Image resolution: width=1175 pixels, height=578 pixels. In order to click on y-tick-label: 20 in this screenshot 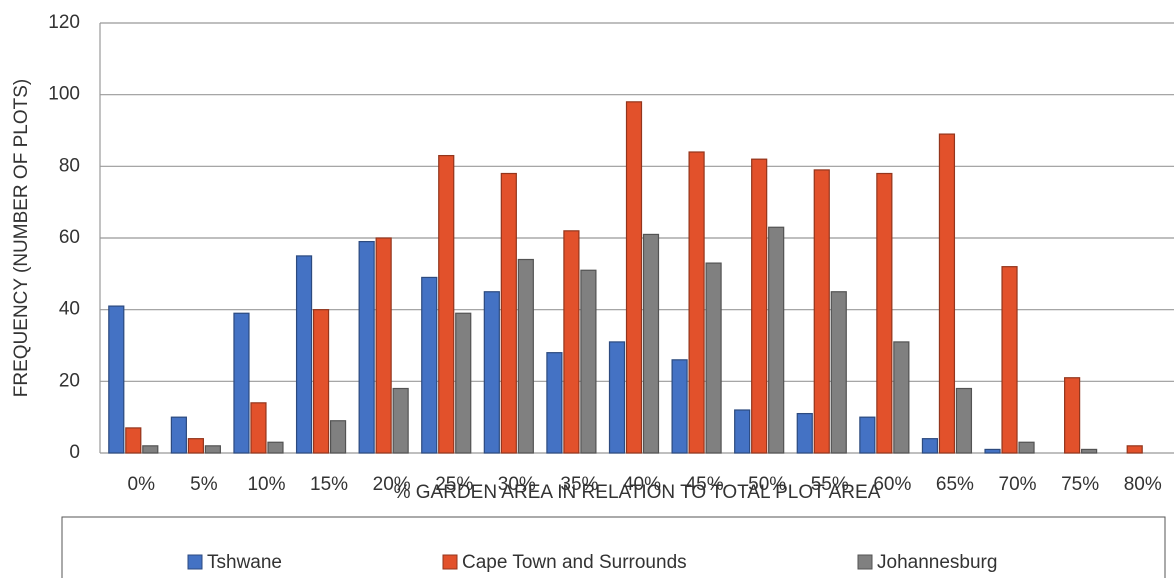, I will do `click(69, 380)`.